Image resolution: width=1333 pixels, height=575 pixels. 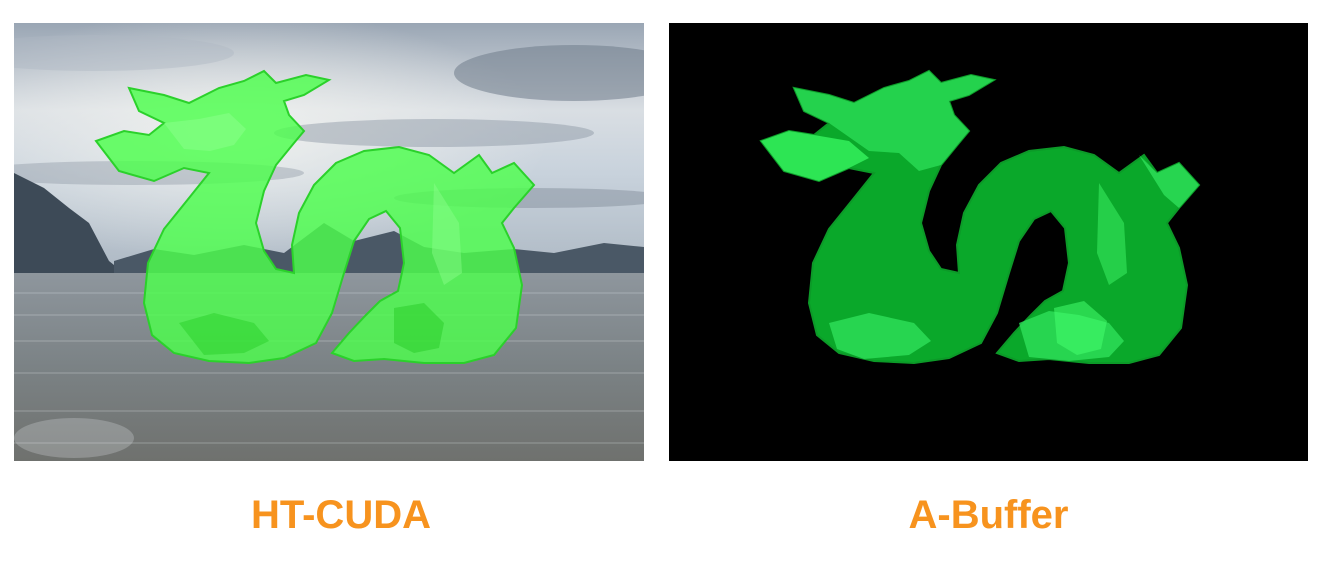 What do you see at coordinates (434, 133) in the screenshot?
I see `cloud` at bounding box center [434, 133].